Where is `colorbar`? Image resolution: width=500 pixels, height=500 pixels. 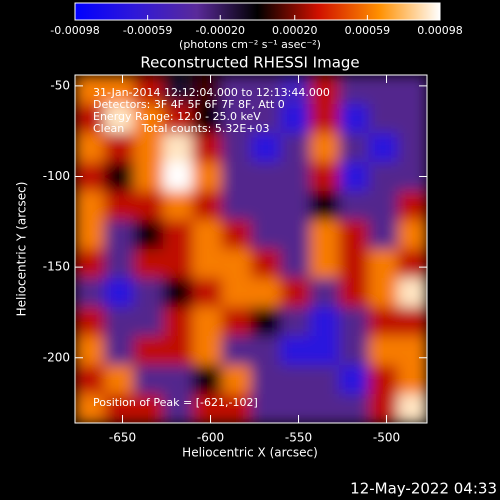 colorbar is located at coordinates (257, 11).